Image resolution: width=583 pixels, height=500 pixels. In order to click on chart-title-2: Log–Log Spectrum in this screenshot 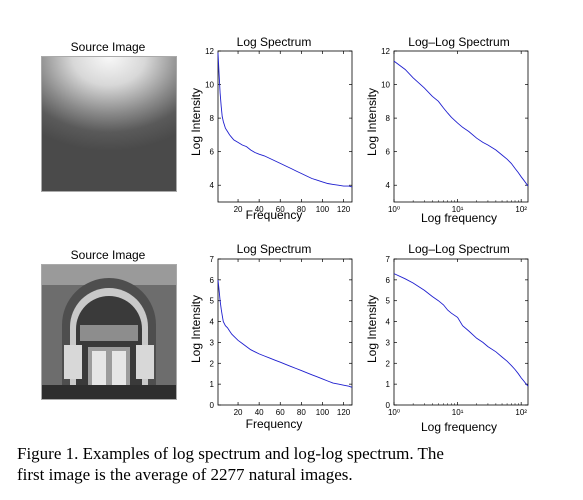, I will do `click(459, 42)`.